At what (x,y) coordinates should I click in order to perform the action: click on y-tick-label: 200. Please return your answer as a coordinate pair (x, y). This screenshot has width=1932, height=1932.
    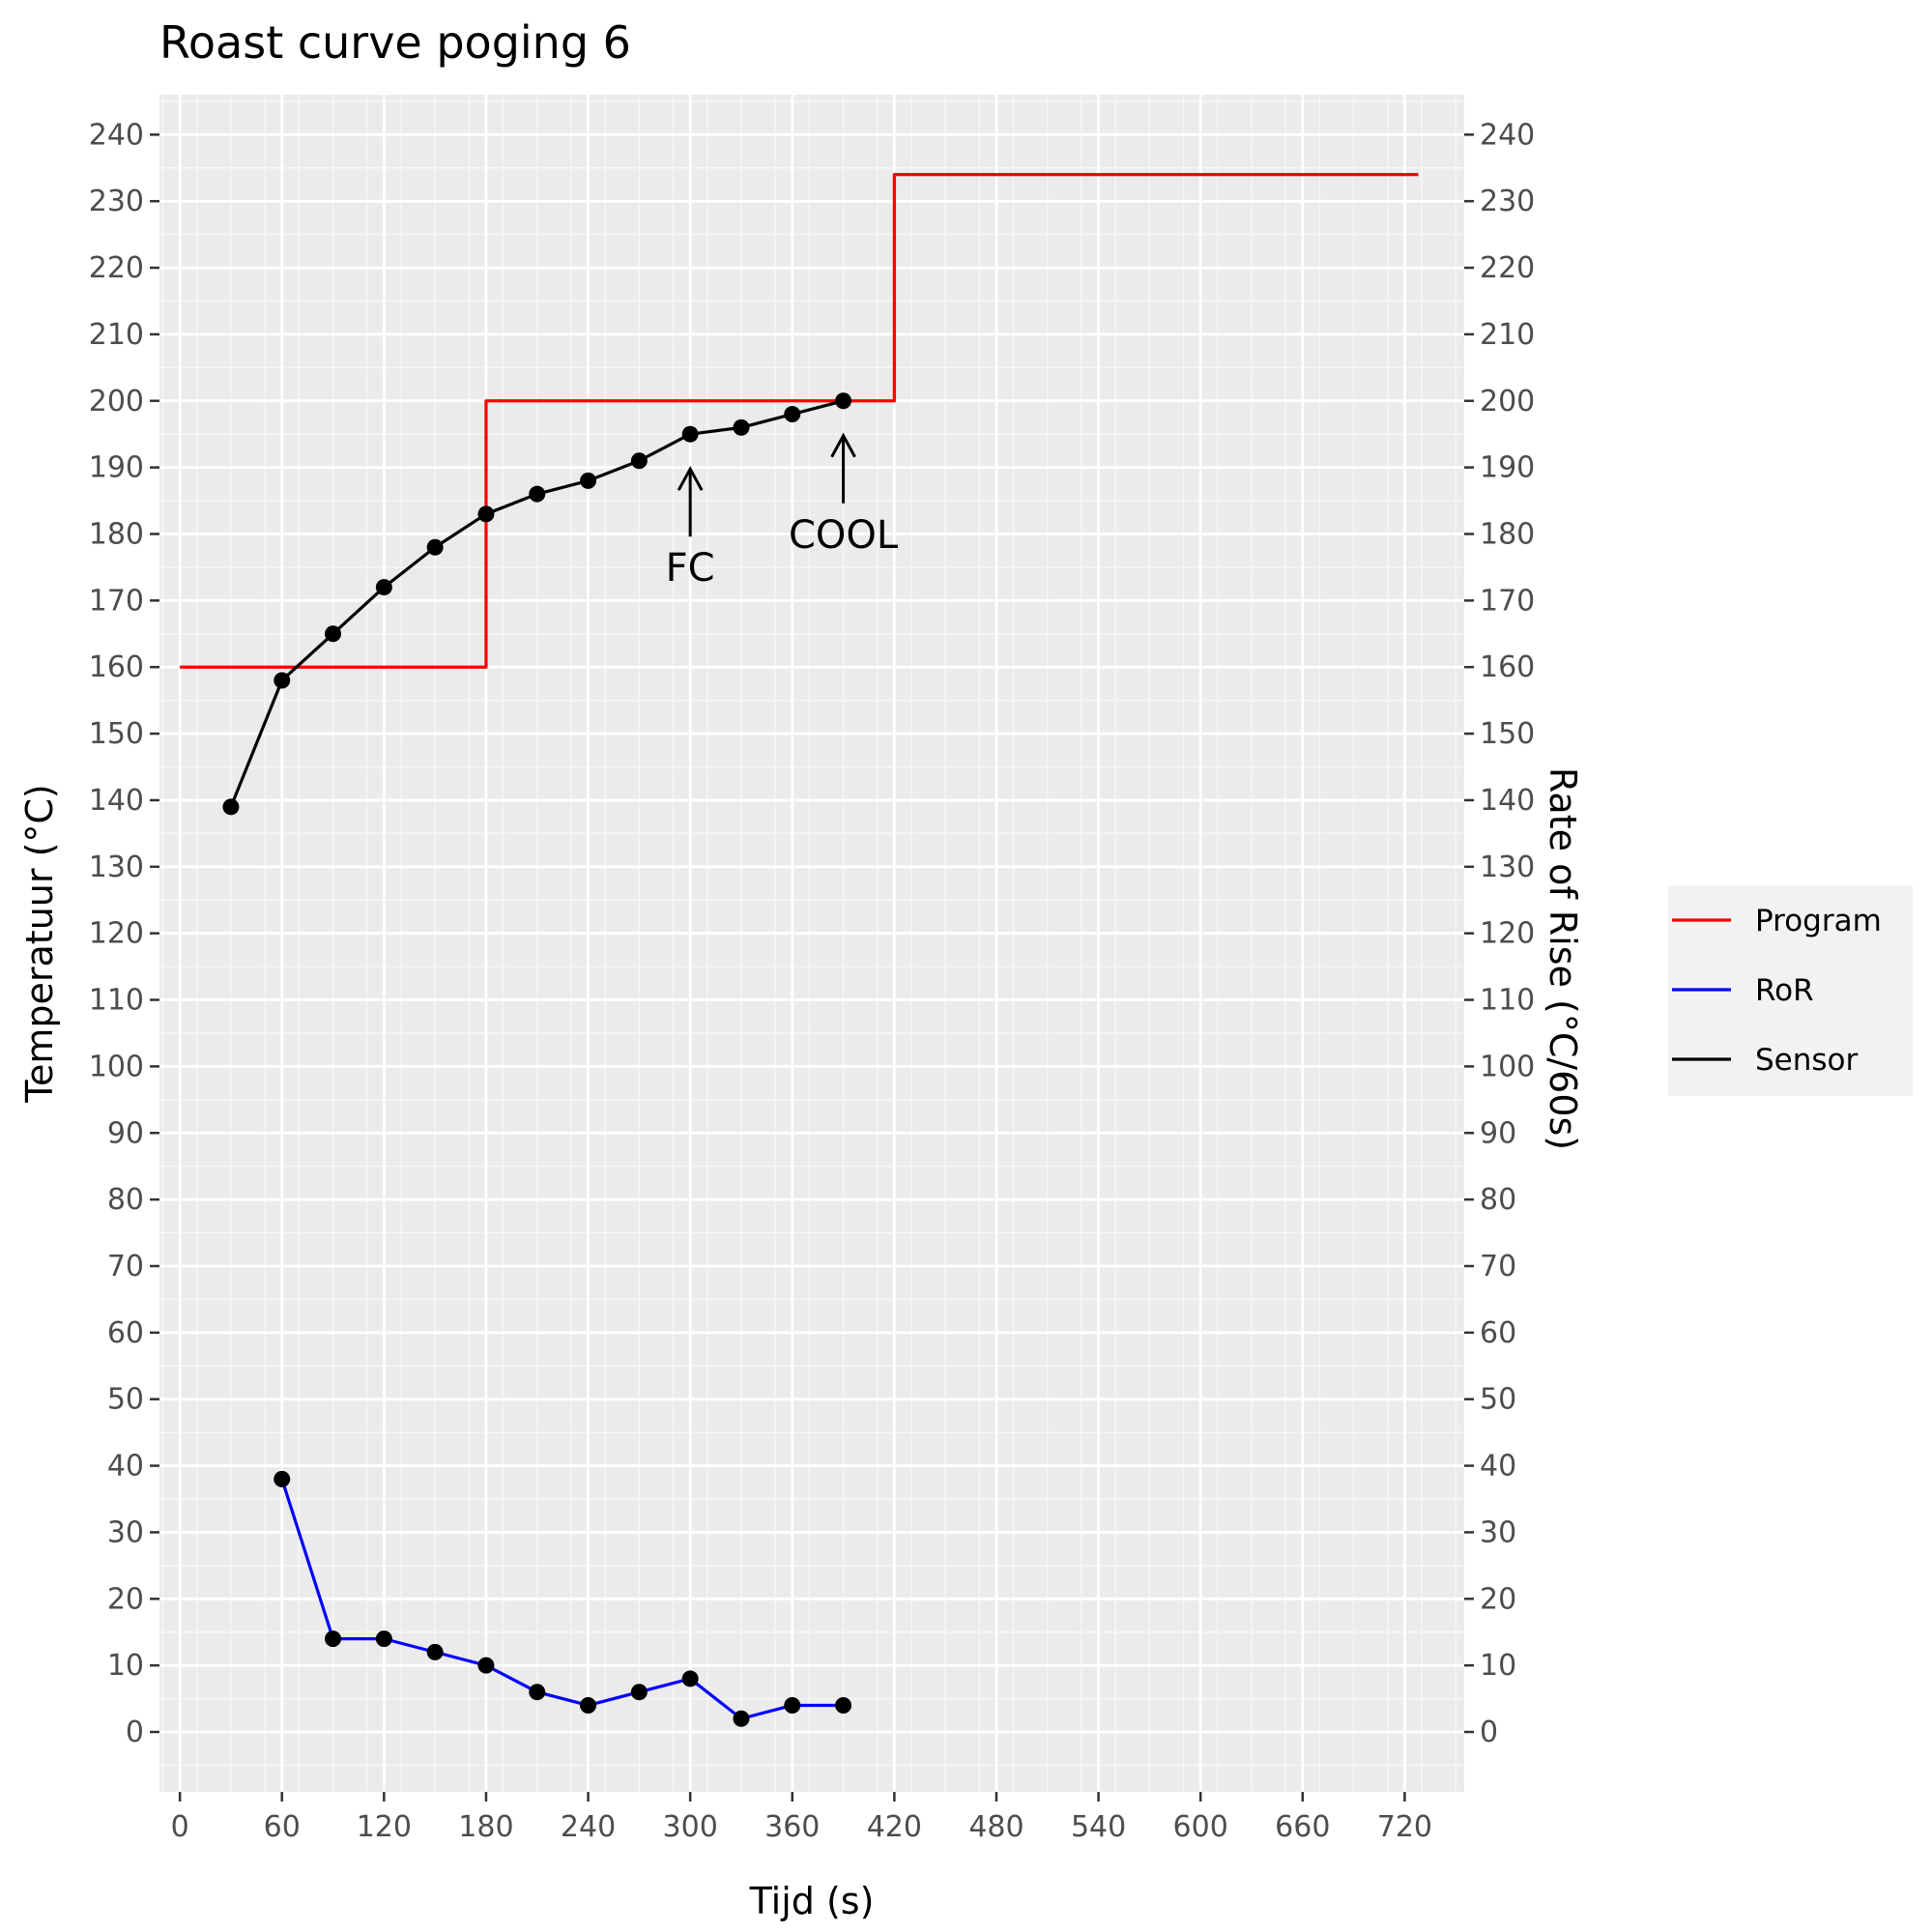
    Looking at the image, I should click on (116, 401).